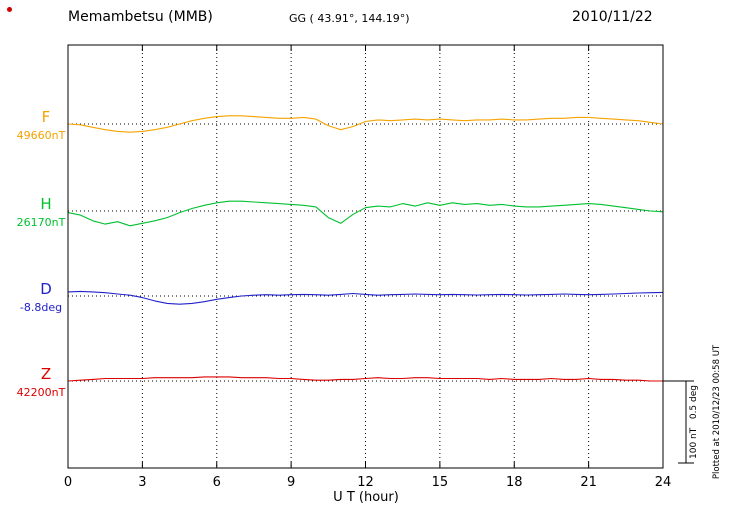 The height and width of the screenshot is (520, 730). What do you see at coordinates (142, 482) in the screenshot?
I see `x-tick-label: 3` at bounding box center [142, 482].